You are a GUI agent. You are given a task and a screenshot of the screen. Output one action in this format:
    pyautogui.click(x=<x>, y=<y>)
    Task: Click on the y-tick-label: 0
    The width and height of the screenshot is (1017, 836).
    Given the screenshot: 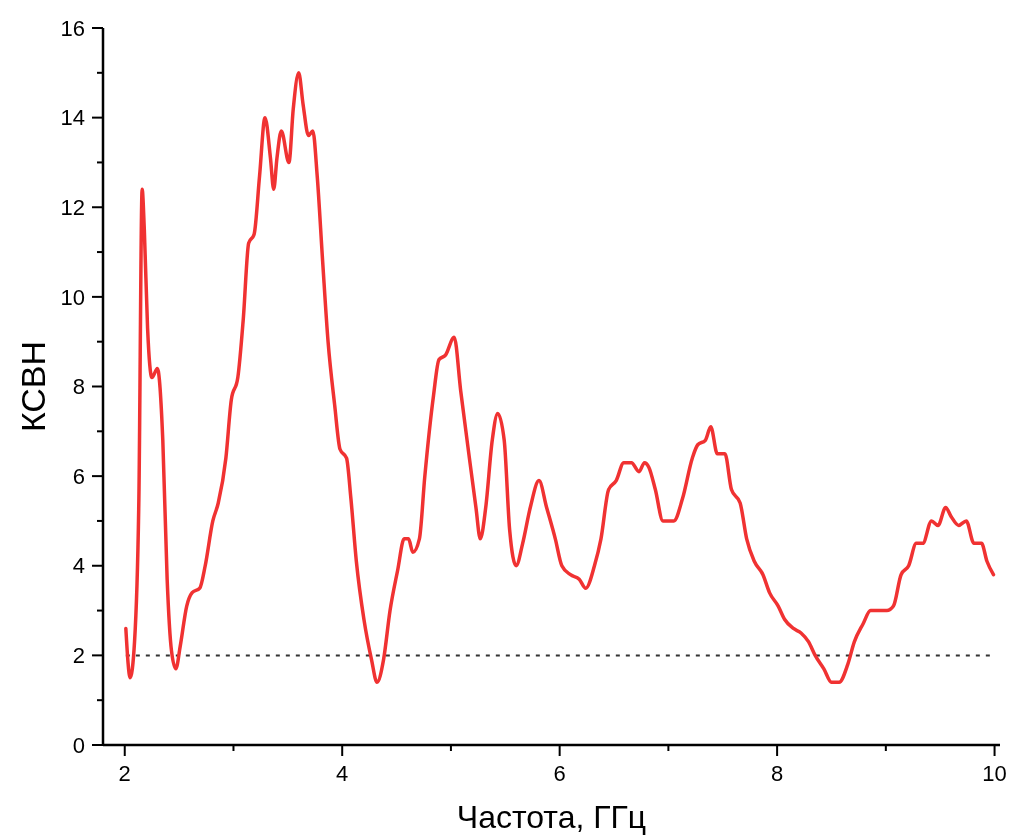 What is the action you would take?
    pyautogui.click(x=78, y=745)
    